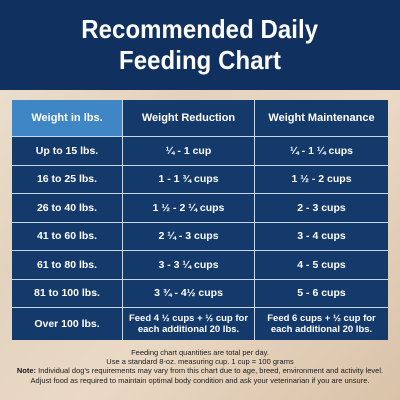 This screenshot has width=400, height=400. What do you see at coordinates (200, 29) in the screenshot?
I see `title-line-1: Recommended Daily` at bounding box center [200, 29].